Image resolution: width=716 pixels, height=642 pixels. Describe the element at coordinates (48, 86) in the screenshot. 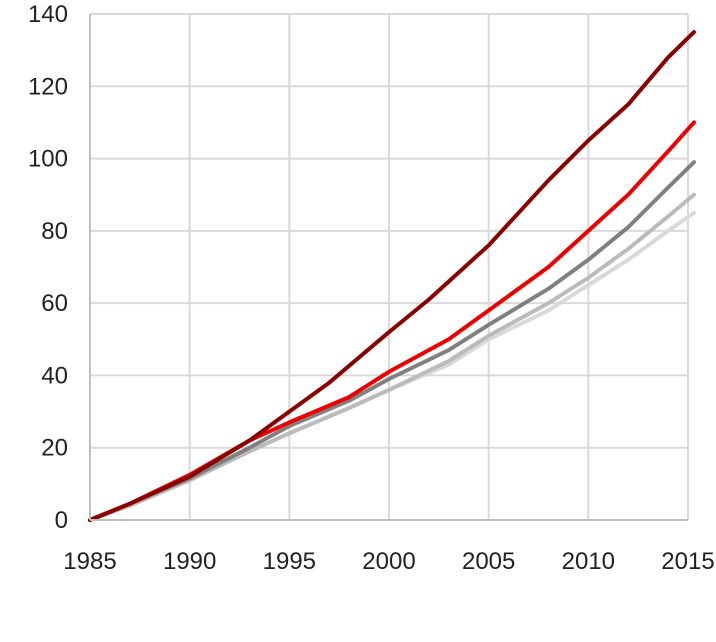

I see `y-tick-label: 120` at that location.